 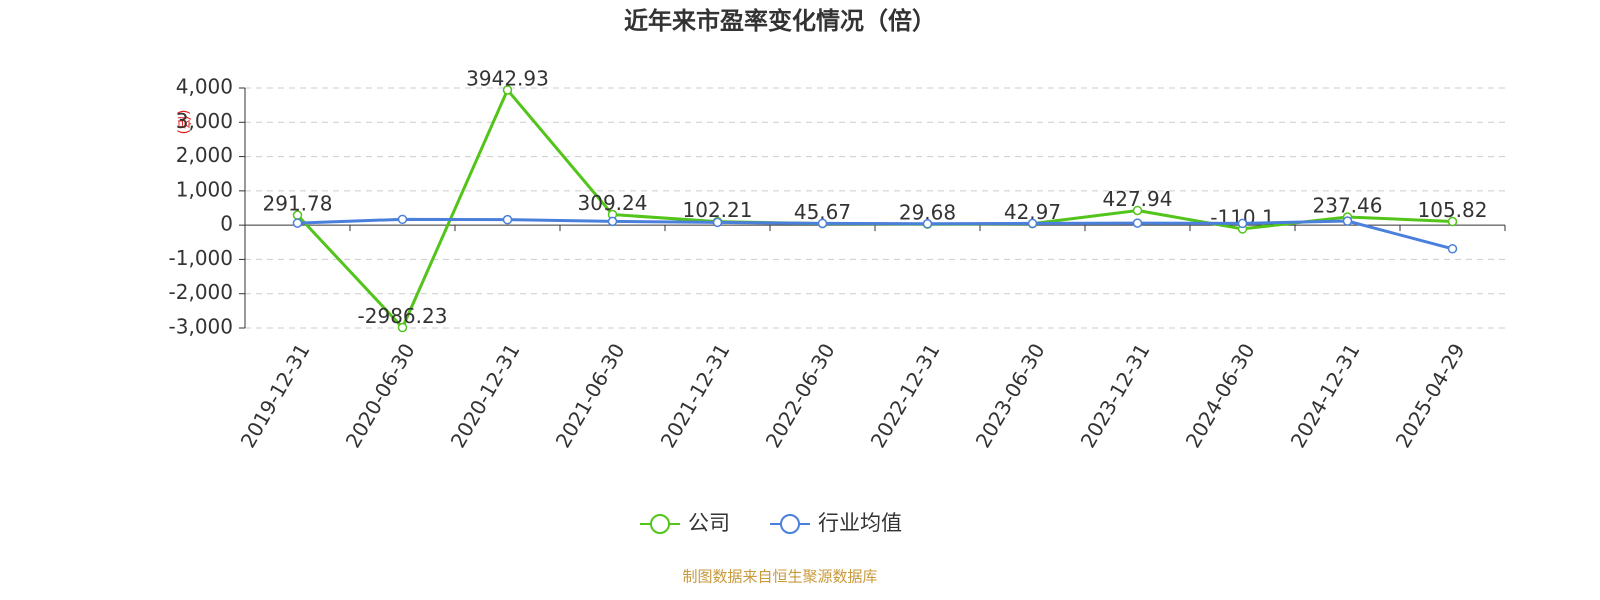 I want to click on x-tick-label: 2024-12-31, so click(x=1325, y=395).